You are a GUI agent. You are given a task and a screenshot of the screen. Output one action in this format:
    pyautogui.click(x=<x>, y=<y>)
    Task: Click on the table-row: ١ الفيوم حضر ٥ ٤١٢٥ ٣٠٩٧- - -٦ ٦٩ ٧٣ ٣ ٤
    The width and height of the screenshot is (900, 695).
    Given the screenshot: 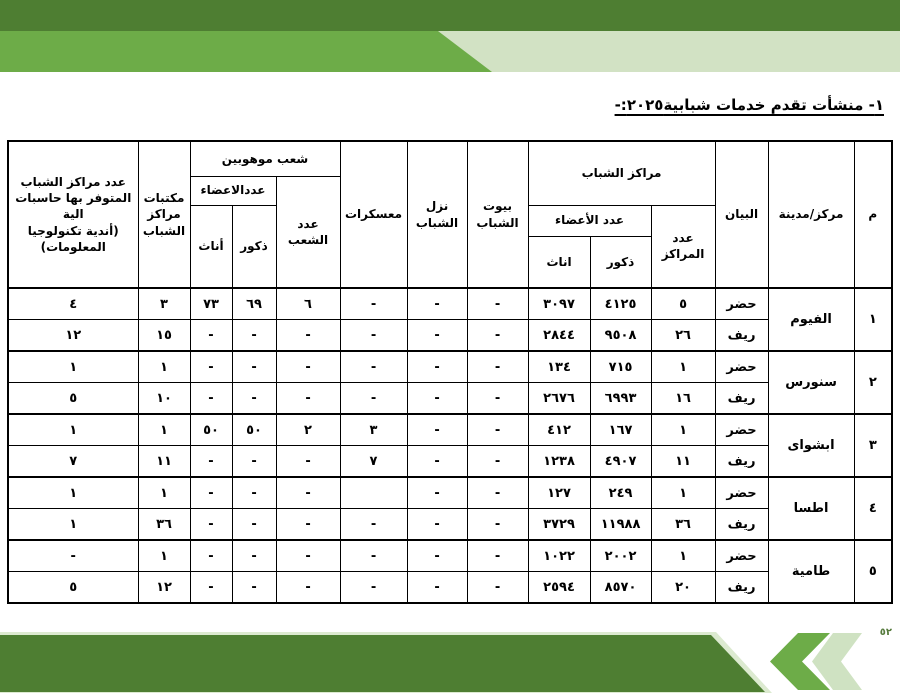 What is the action you would take?
    pyautogui.click(x=450, y=319)
    